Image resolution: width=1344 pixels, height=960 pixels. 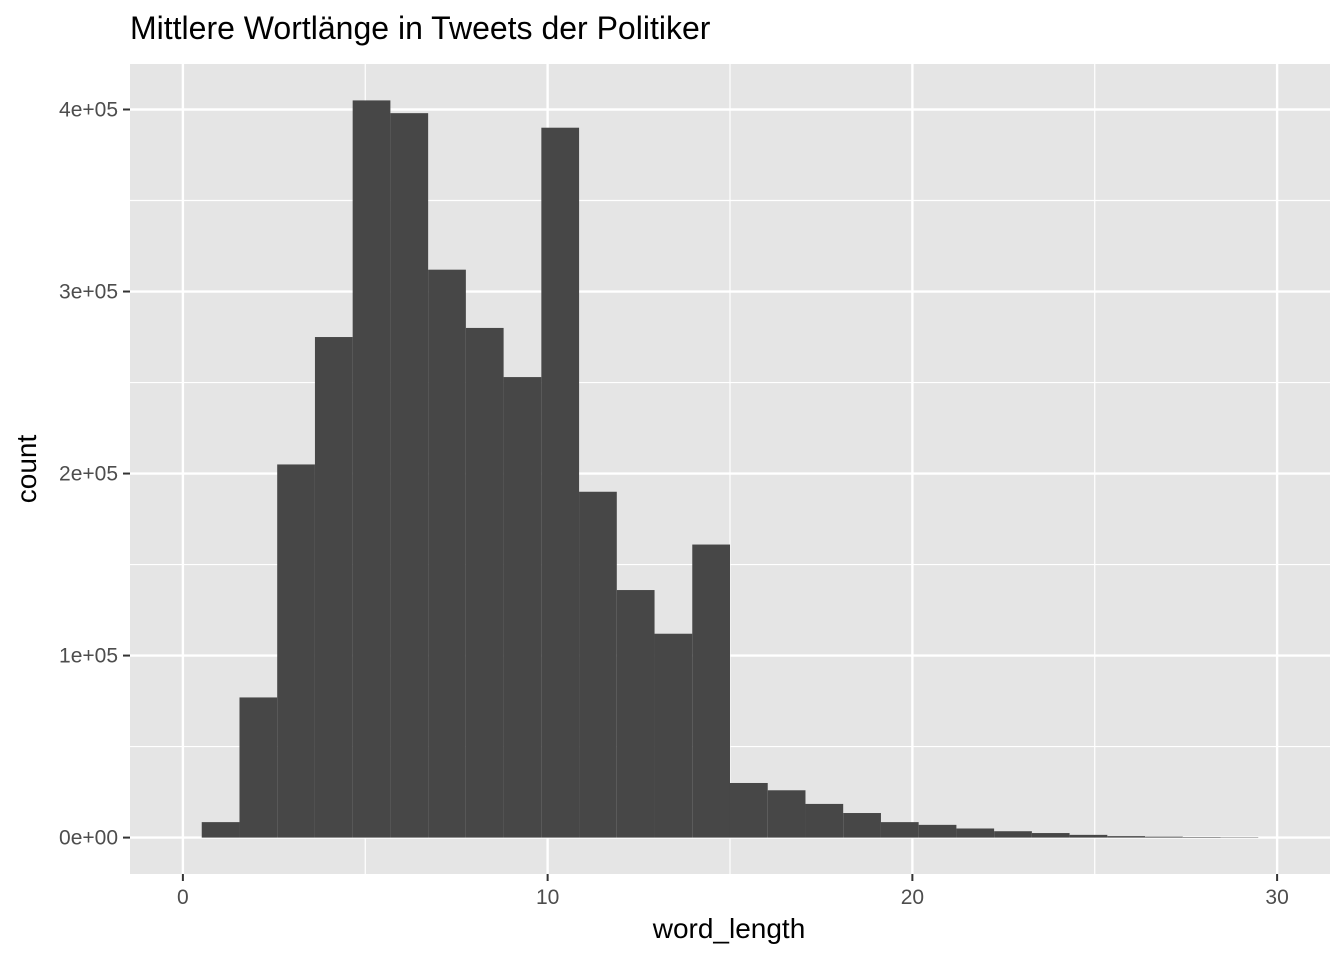 I want to click on y-tick-label: 0e+00, so click(x=88, y=838).